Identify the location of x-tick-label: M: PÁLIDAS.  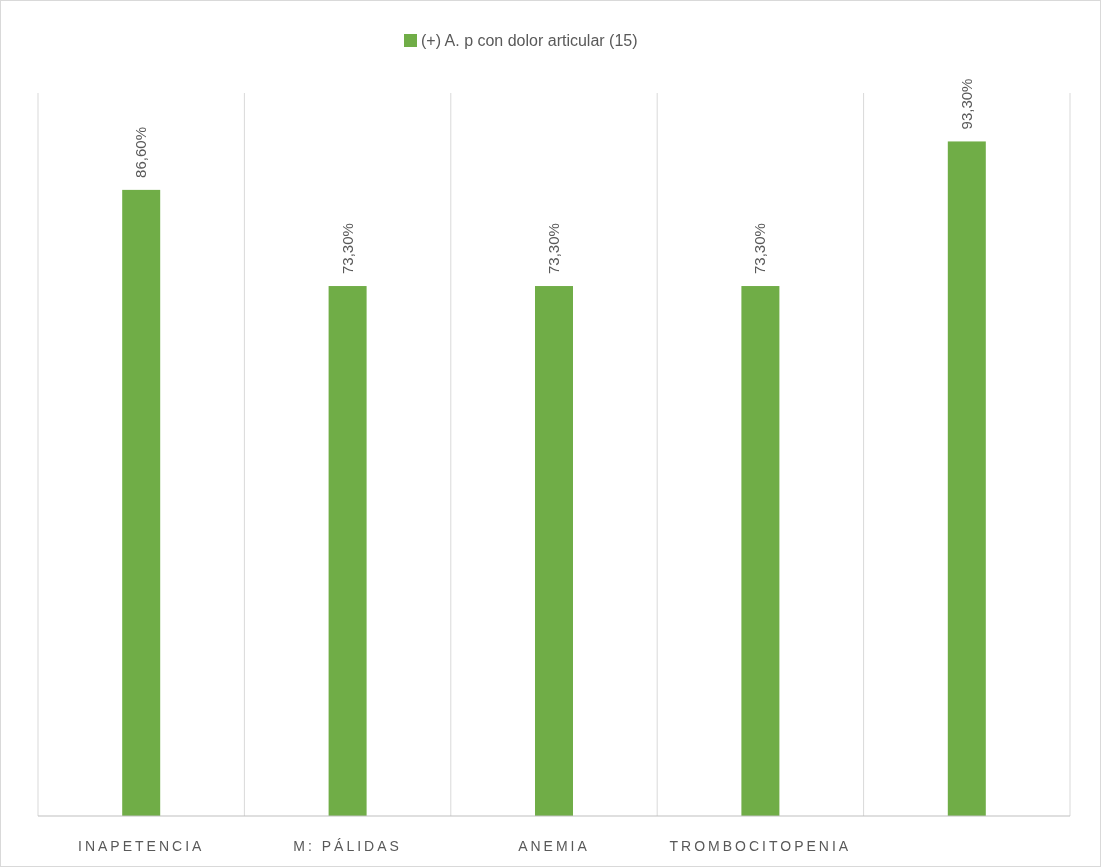
(347, 846).